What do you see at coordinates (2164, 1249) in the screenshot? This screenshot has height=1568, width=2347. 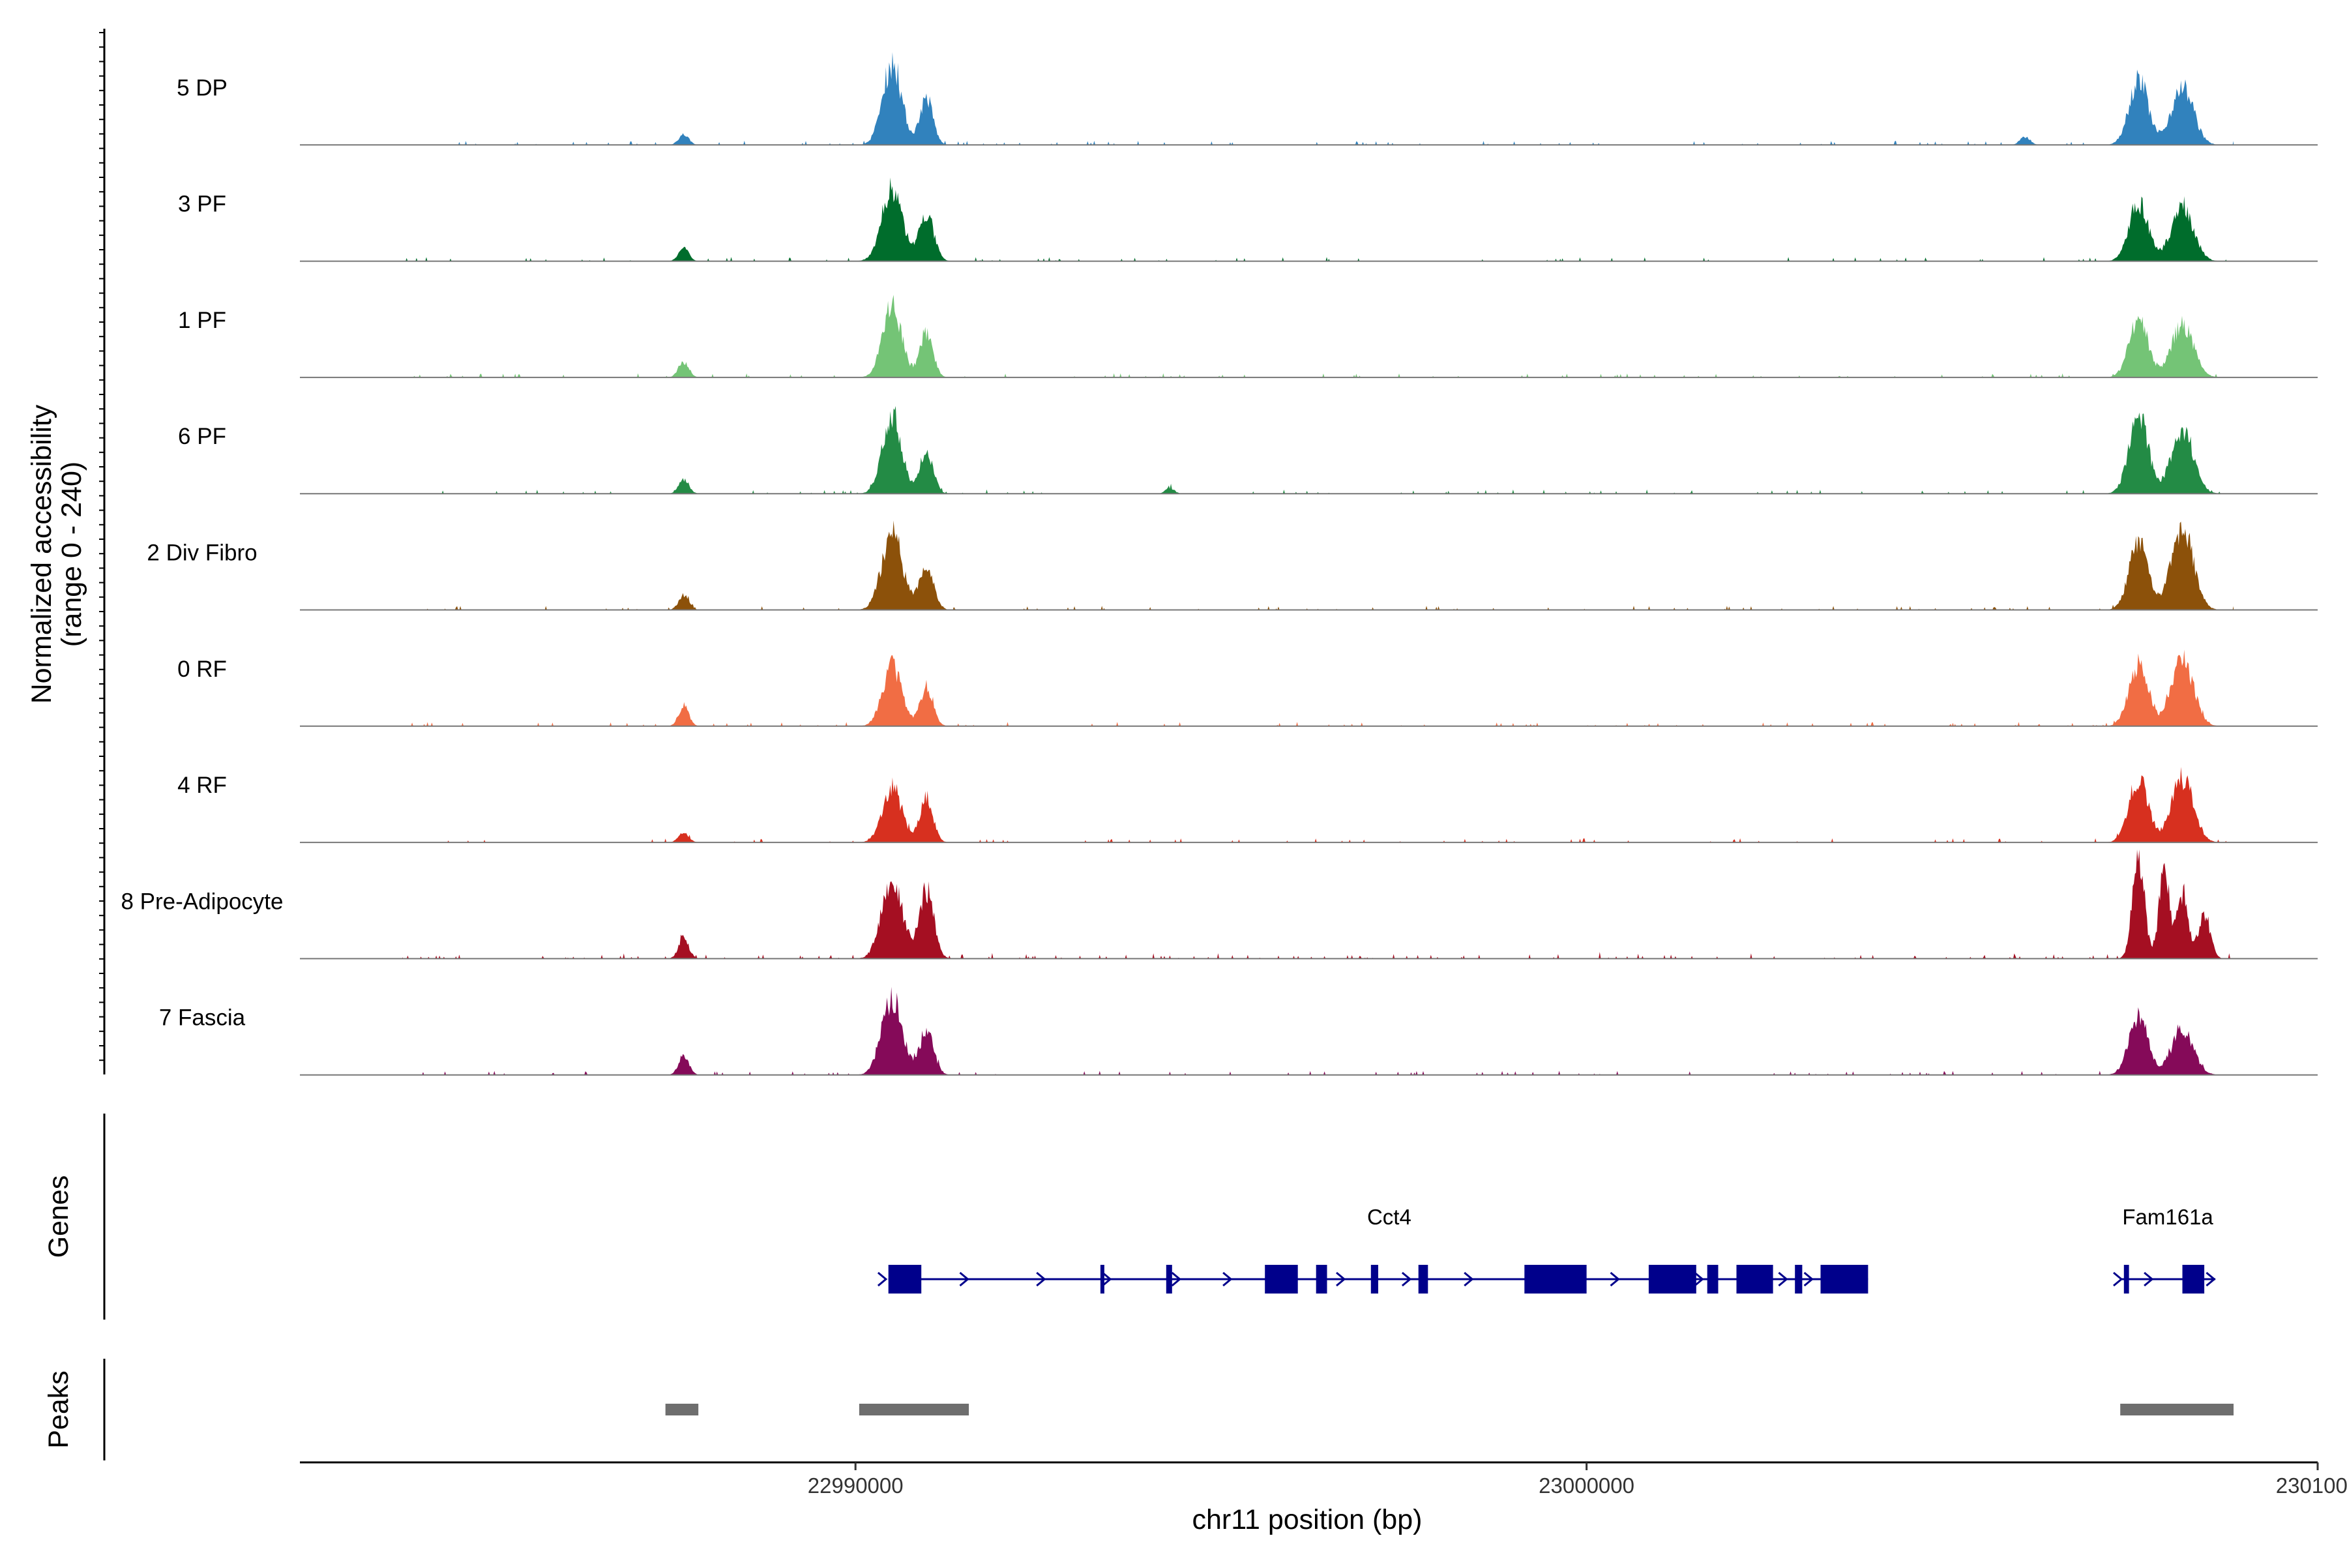 I see `gene-model: Fam161a` at bounding box center [2164, 1249].